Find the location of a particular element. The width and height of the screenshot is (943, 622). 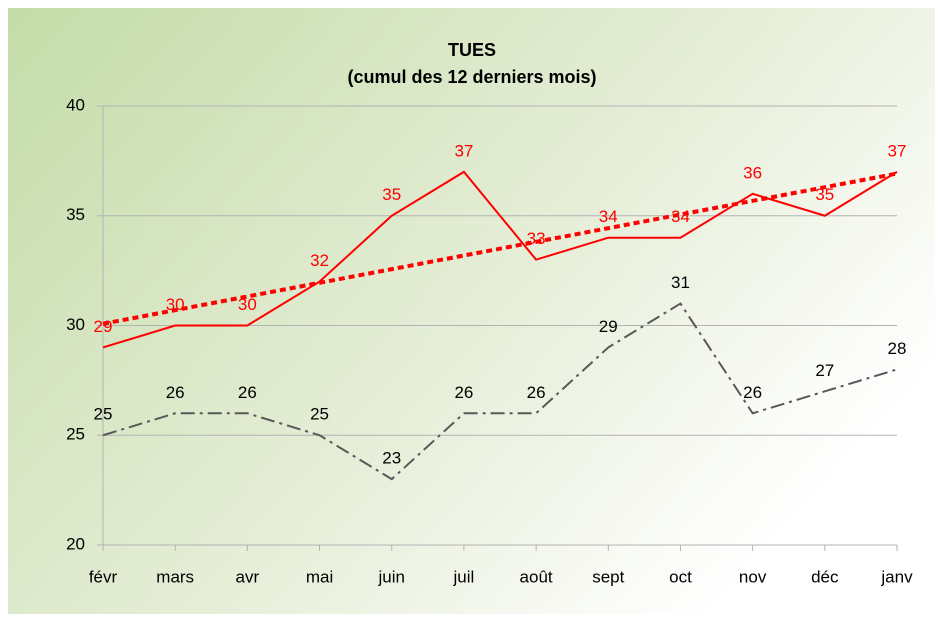

data-label: 31 is located at coordinates (680, 282).